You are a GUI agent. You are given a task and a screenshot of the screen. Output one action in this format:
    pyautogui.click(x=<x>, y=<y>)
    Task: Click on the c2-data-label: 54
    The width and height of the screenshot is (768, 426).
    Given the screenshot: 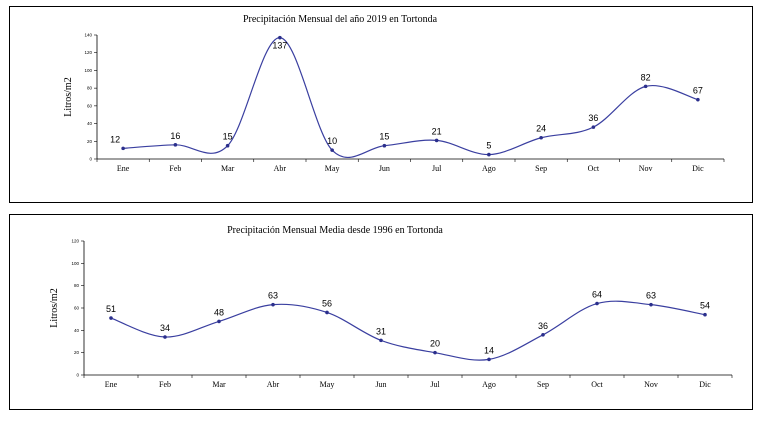 What is the action you would take?
    pyautogui.click(x=705, y=306)
    